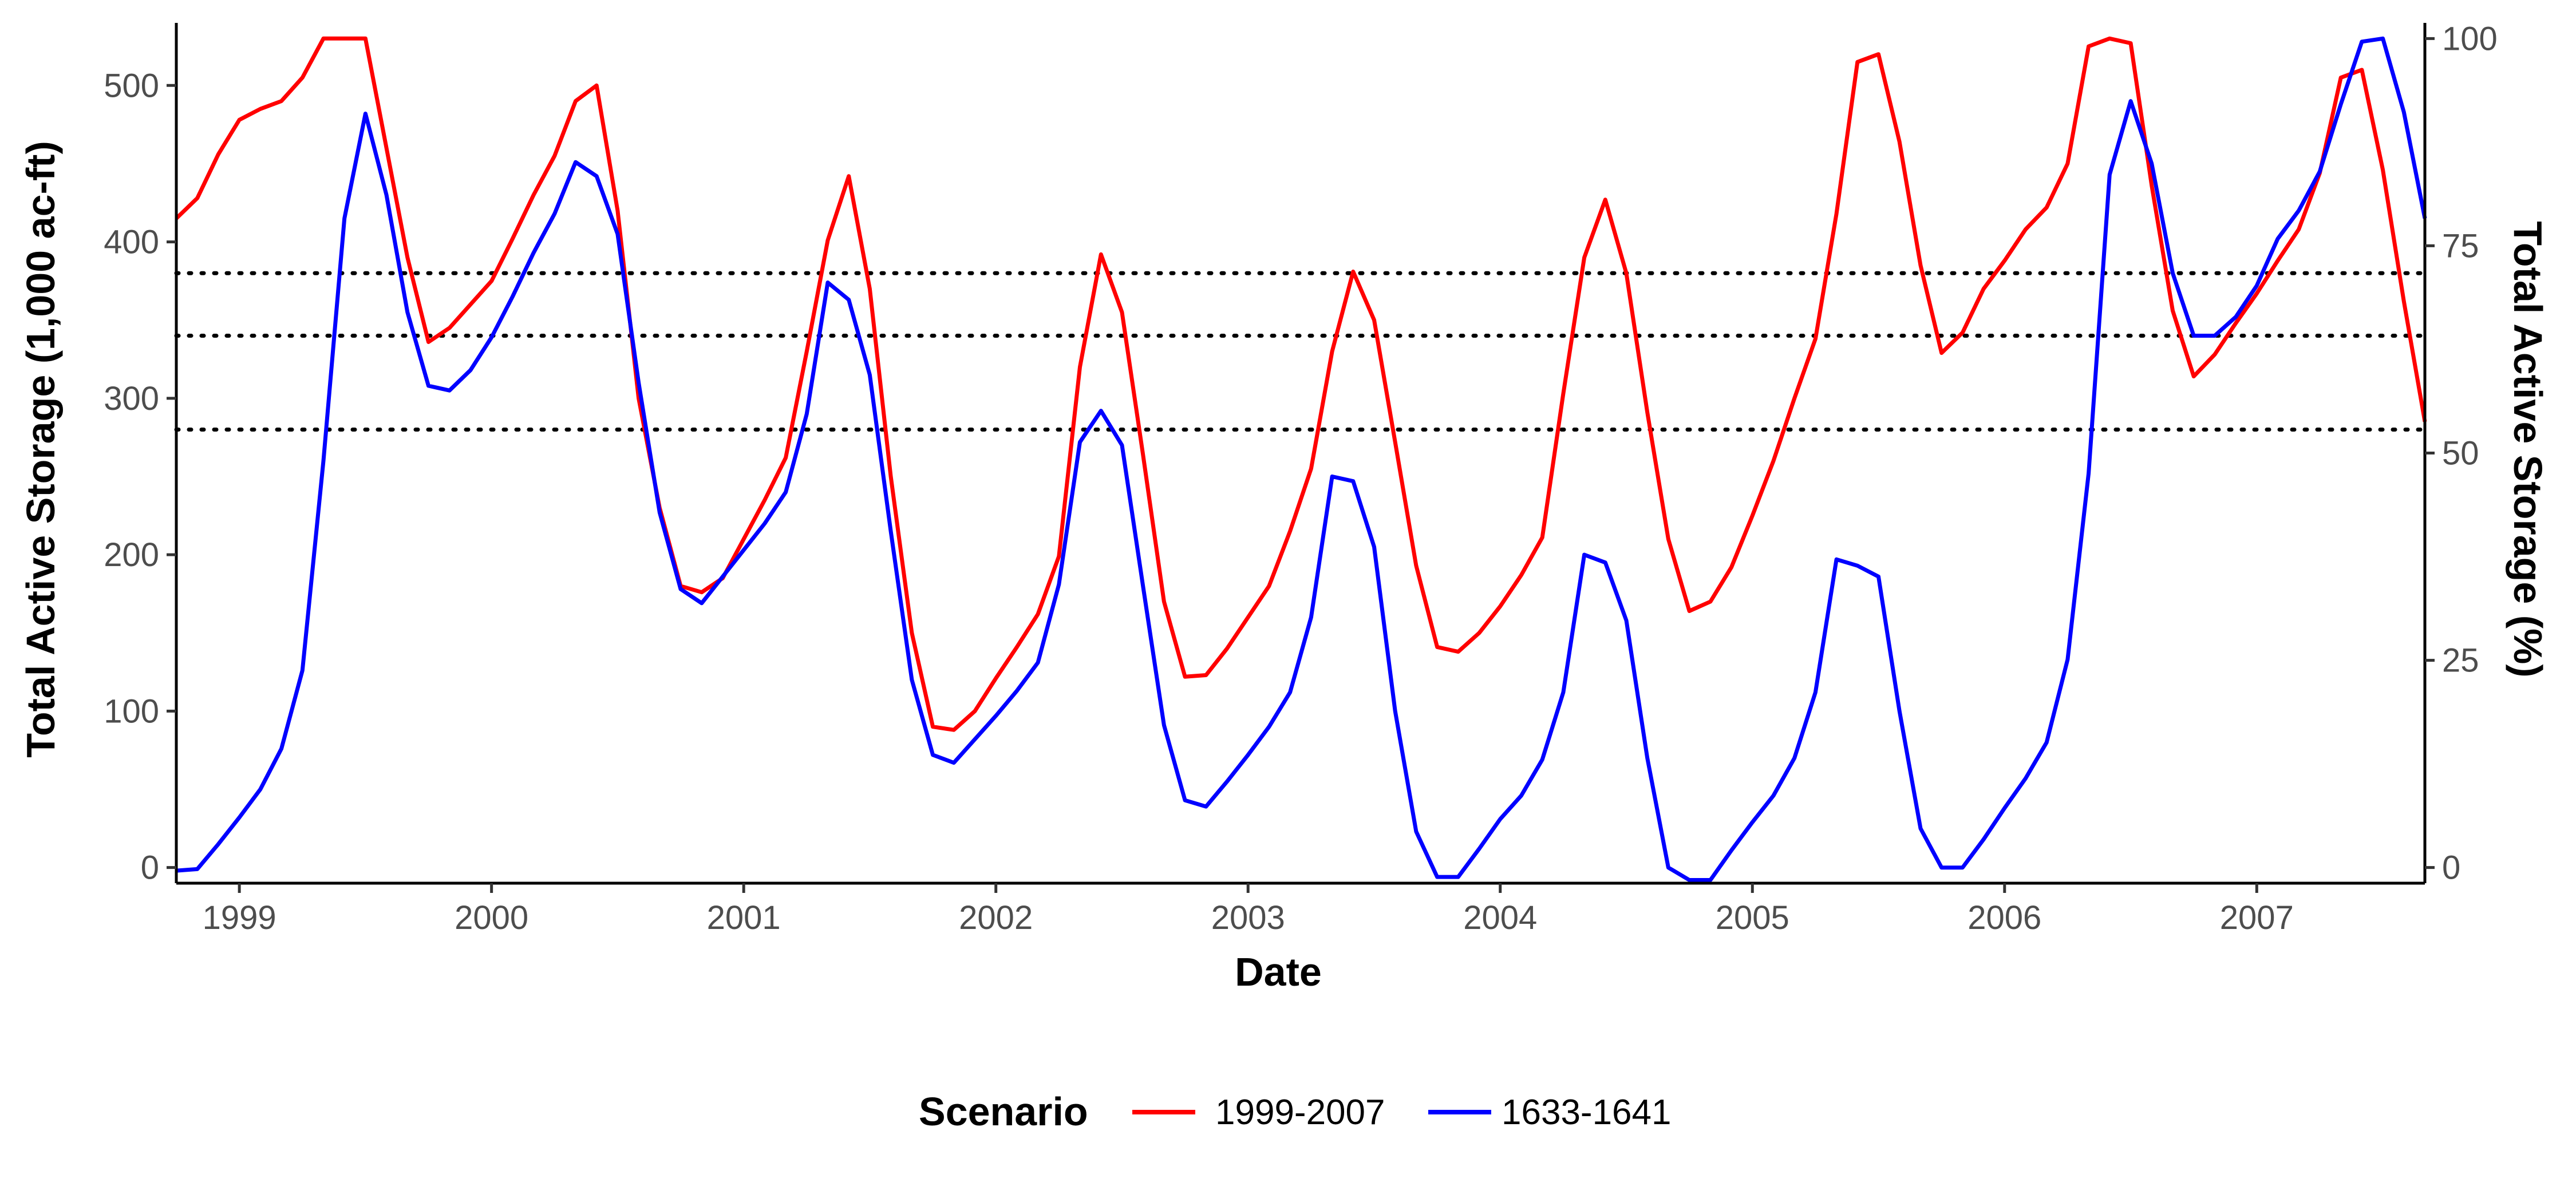 The height and width of the screenshot is (1202, 2576). Describe the element at coordinates (150, 868) in the screenshot. I see `y-tick-label-0: 0` at that location.